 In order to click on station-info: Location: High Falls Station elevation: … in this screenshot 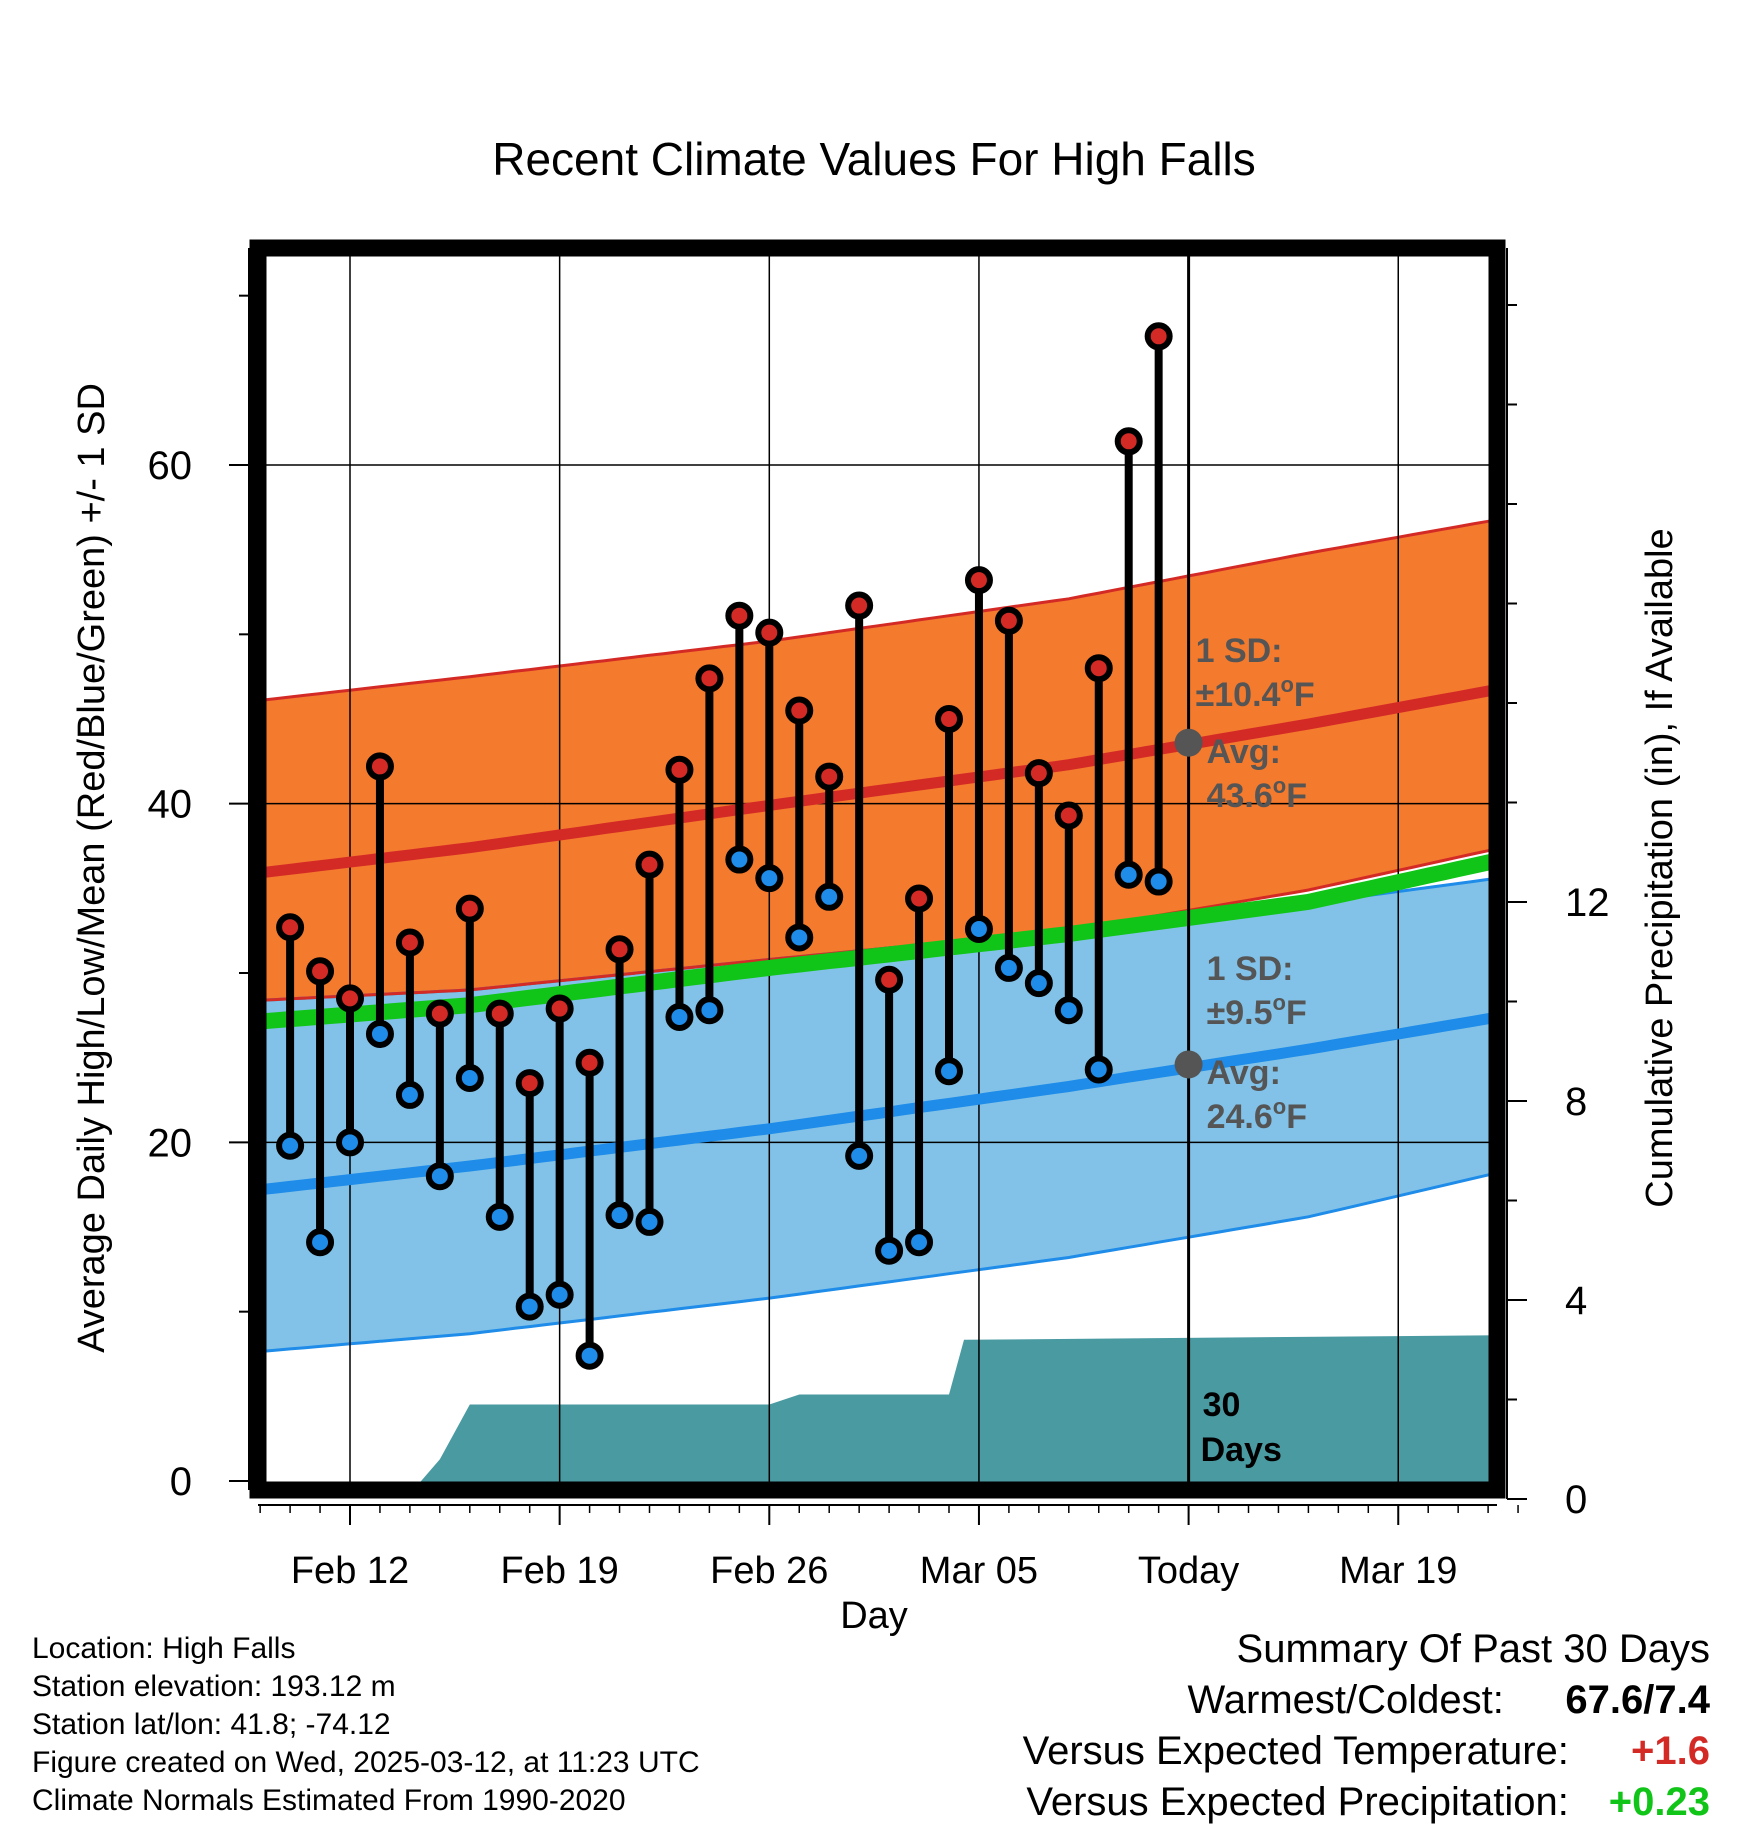, I will do `click(366, 1725)`.